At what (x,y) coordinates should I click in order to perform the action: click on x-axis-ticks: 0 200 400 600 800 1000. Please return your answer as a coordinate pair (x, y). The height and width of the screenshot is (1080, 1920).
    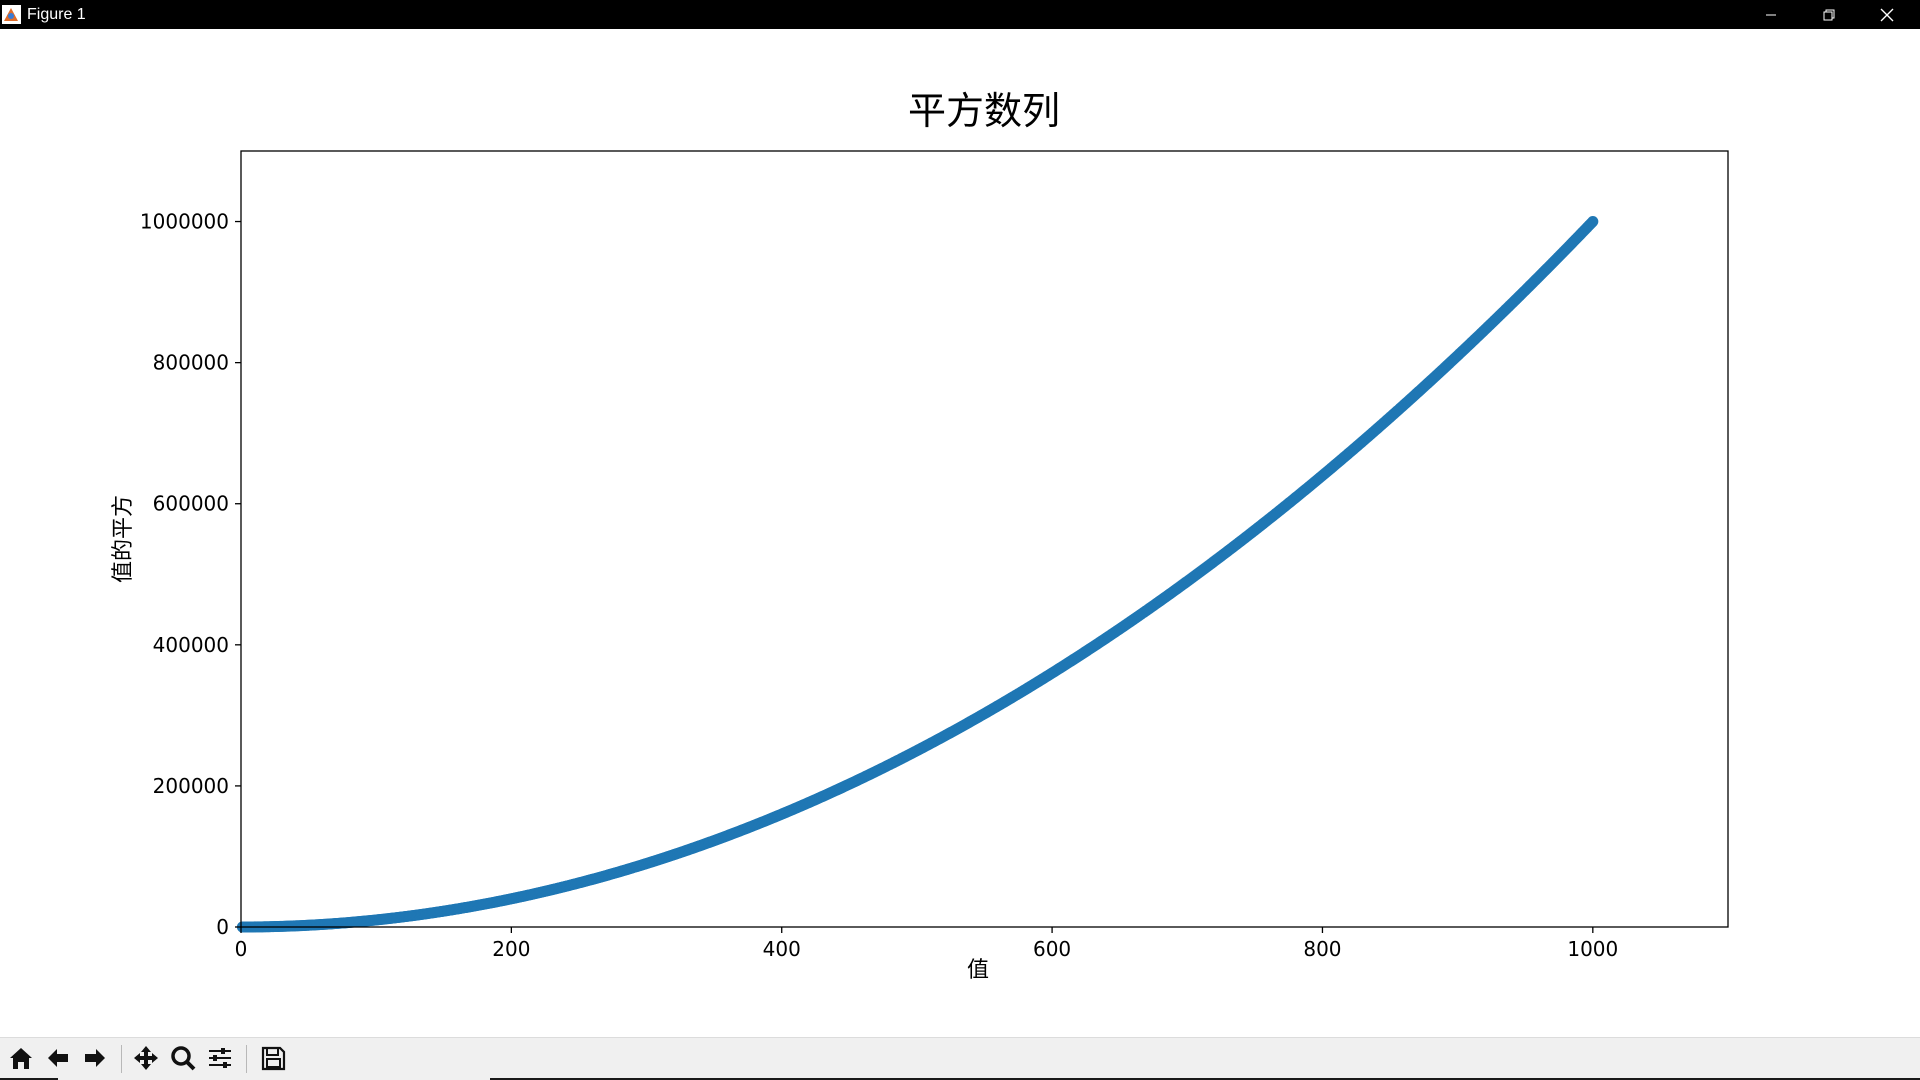
    Looking at the image, I should click on (926, 944).